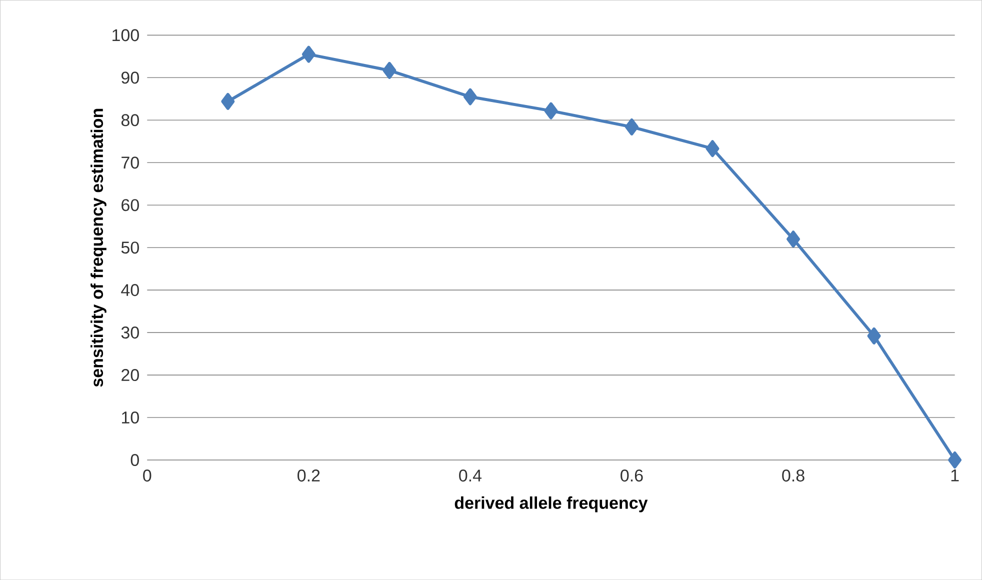  What do you see at coordinates (631, 475) in the screenshot?
I see `x-tick-label: 0.6` at bounding box center [631, 475].